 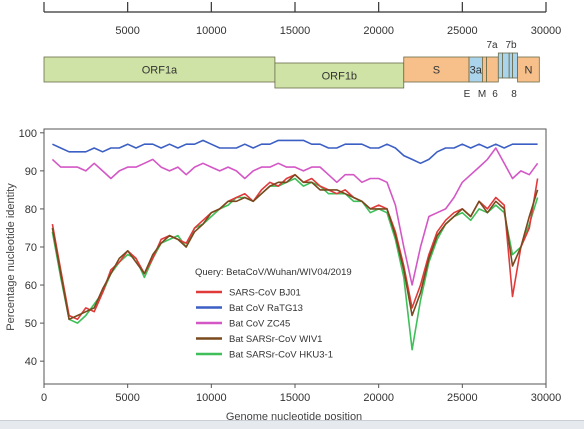 I want to click on gene-label: 6, so click(x=495, y=94).